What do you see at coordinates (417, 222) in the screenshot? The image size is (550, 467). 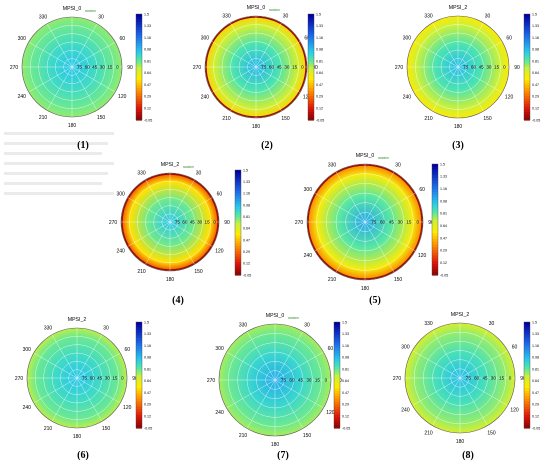 I see `radial-tick-label: 0` at bounding box center [417, 222].